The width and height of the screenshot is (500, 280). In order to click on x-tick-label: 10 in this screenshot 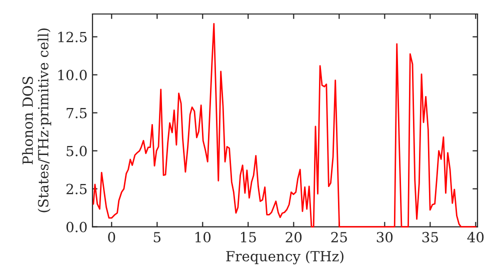, I will do `click(203, 237)`.